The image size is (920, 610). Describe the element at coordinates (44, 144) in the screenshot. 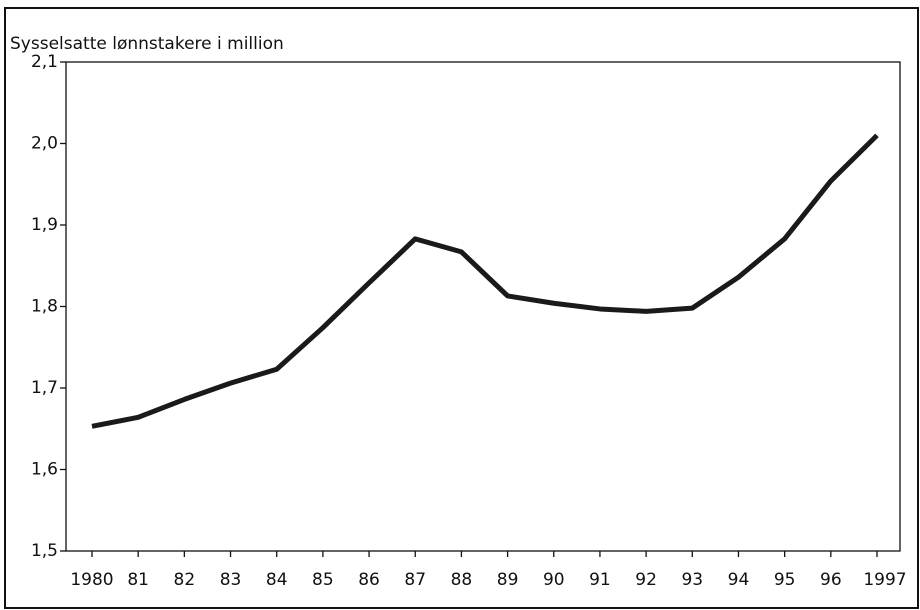

I see `y-tick-label: 2,0` at that location.